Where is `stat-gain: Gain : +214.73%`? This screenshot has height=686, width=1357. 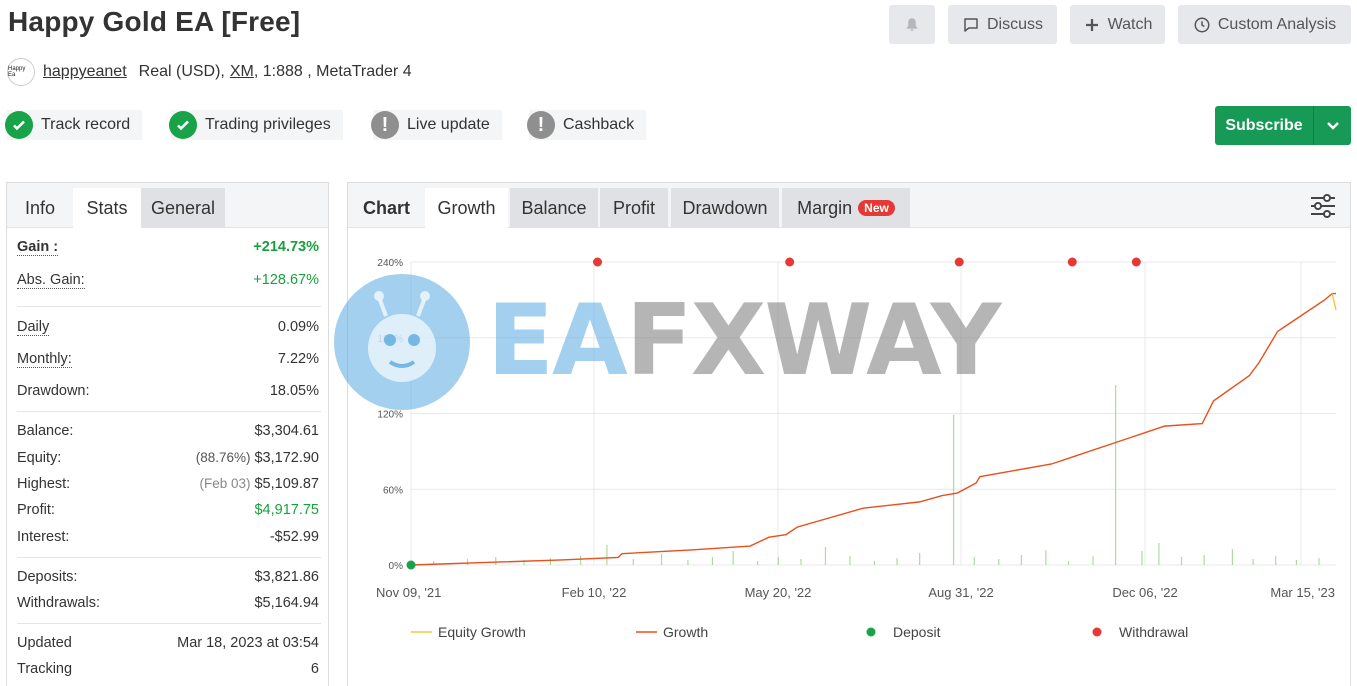 stat-gain: Gain : +214.73% is located at coordinates (168, 249).